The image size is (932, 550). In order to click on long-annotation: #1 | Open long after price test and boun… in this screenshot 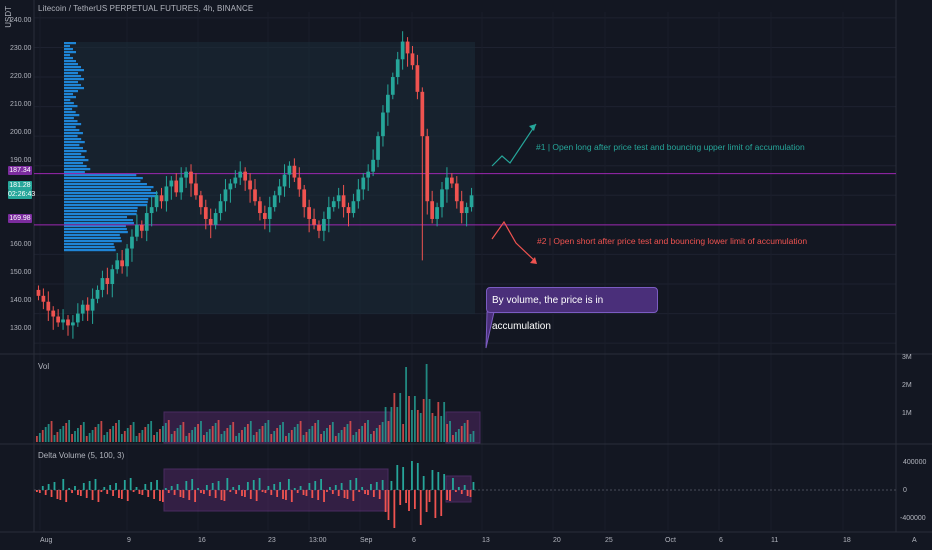, I will do `click(670, 147)`.